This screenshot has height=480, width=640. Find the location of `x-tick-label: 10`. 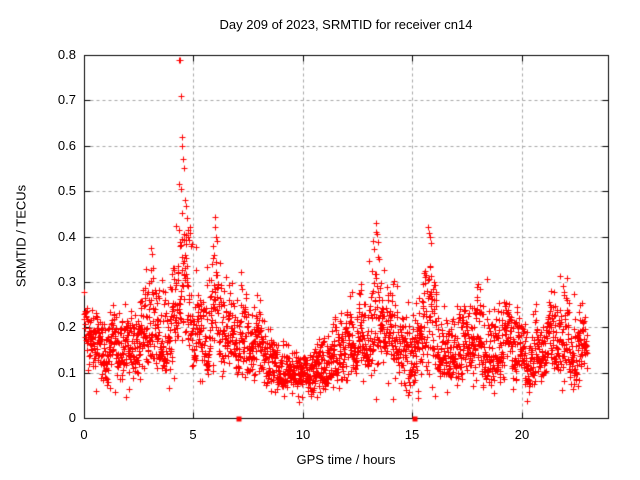

x-tick-label: 10 is located at coordinates (303, 434).